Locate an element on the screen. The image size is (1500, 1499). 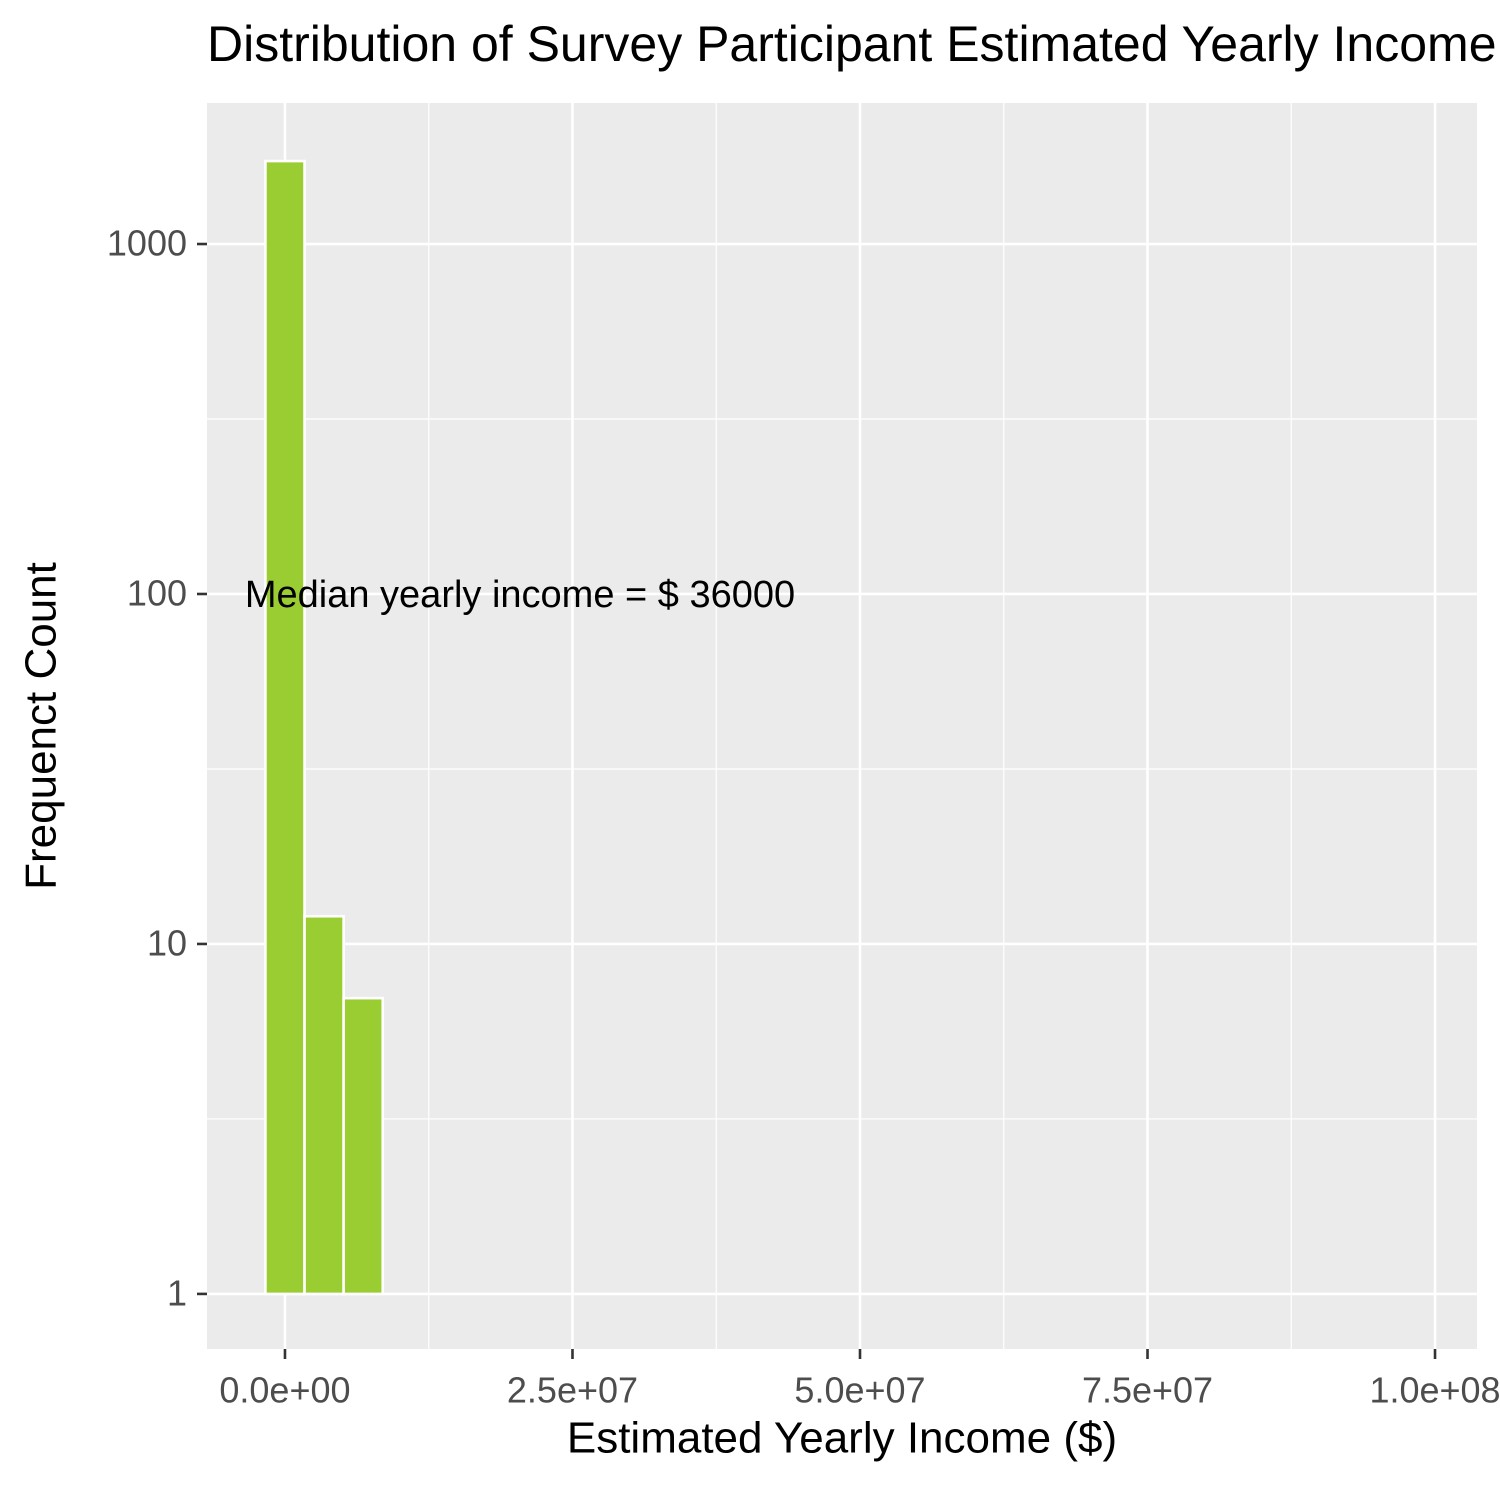
x-tick-label: 0.0e+00 is located at coordinates (284, 1390).